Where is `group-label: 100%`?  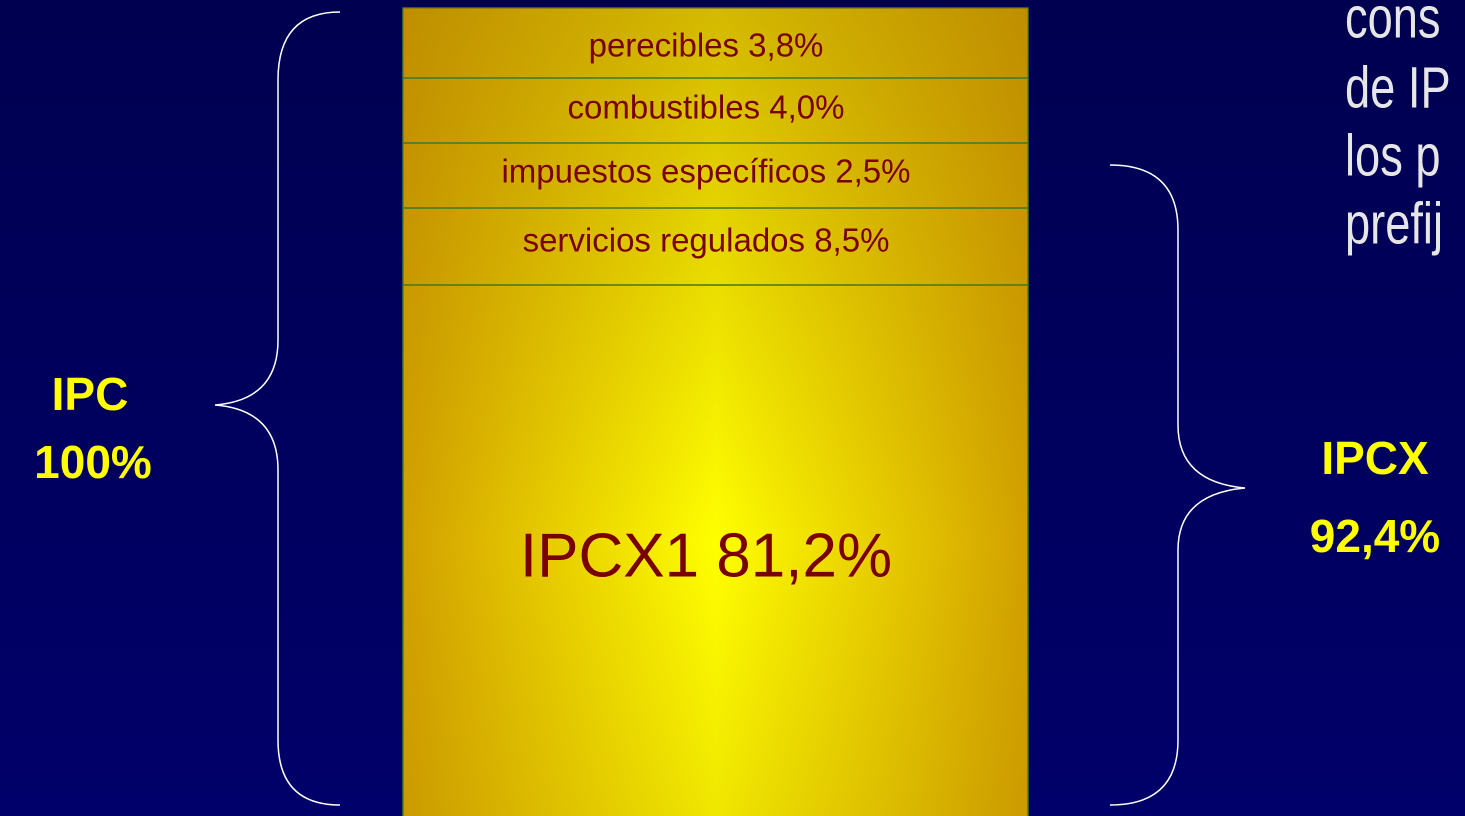
group-label: 100% is located at coordinates (93, 462).